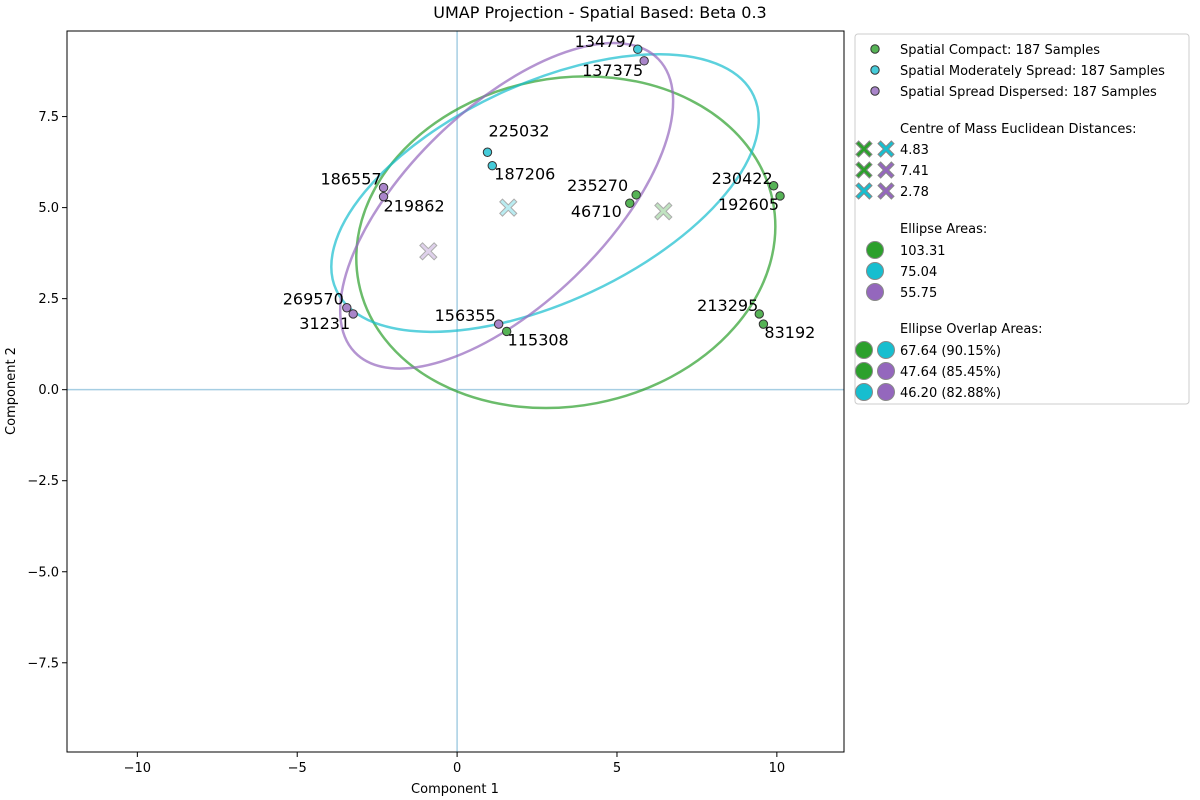 Image resolution: width=1200 pixels, height=800 pixels. I want to click on point-label: 192605, so click(748, 204).